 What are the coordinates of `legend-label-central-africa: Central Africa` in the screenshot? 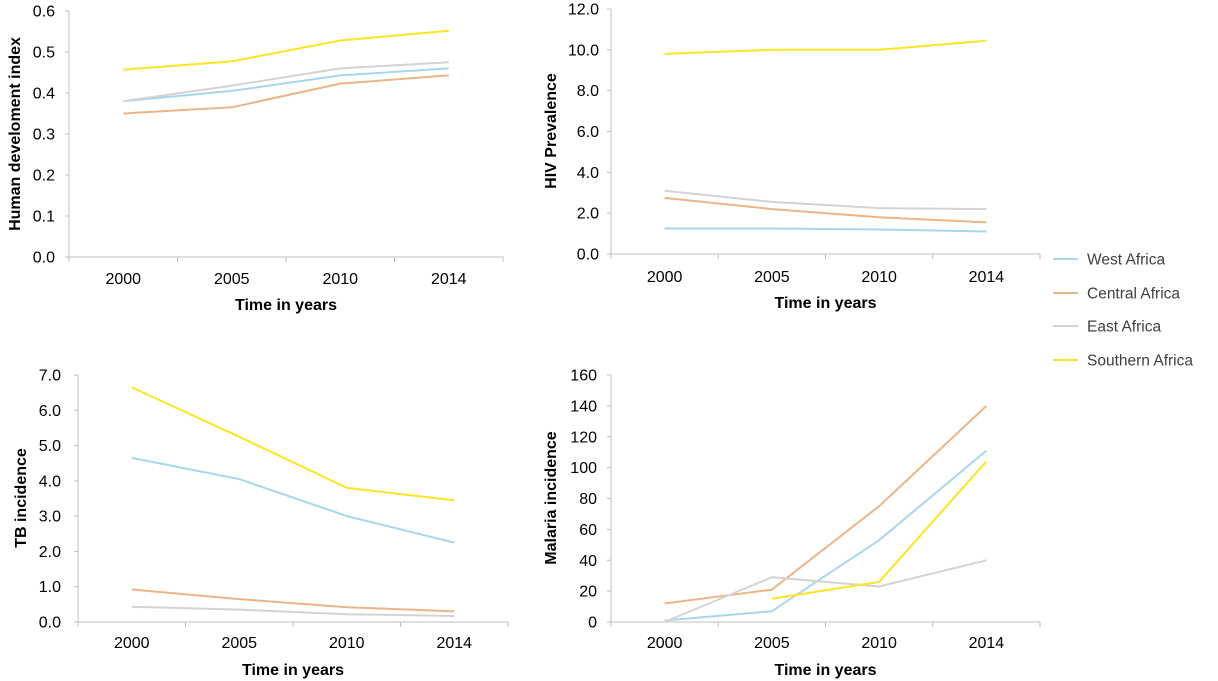 It's located at (1133, 294).